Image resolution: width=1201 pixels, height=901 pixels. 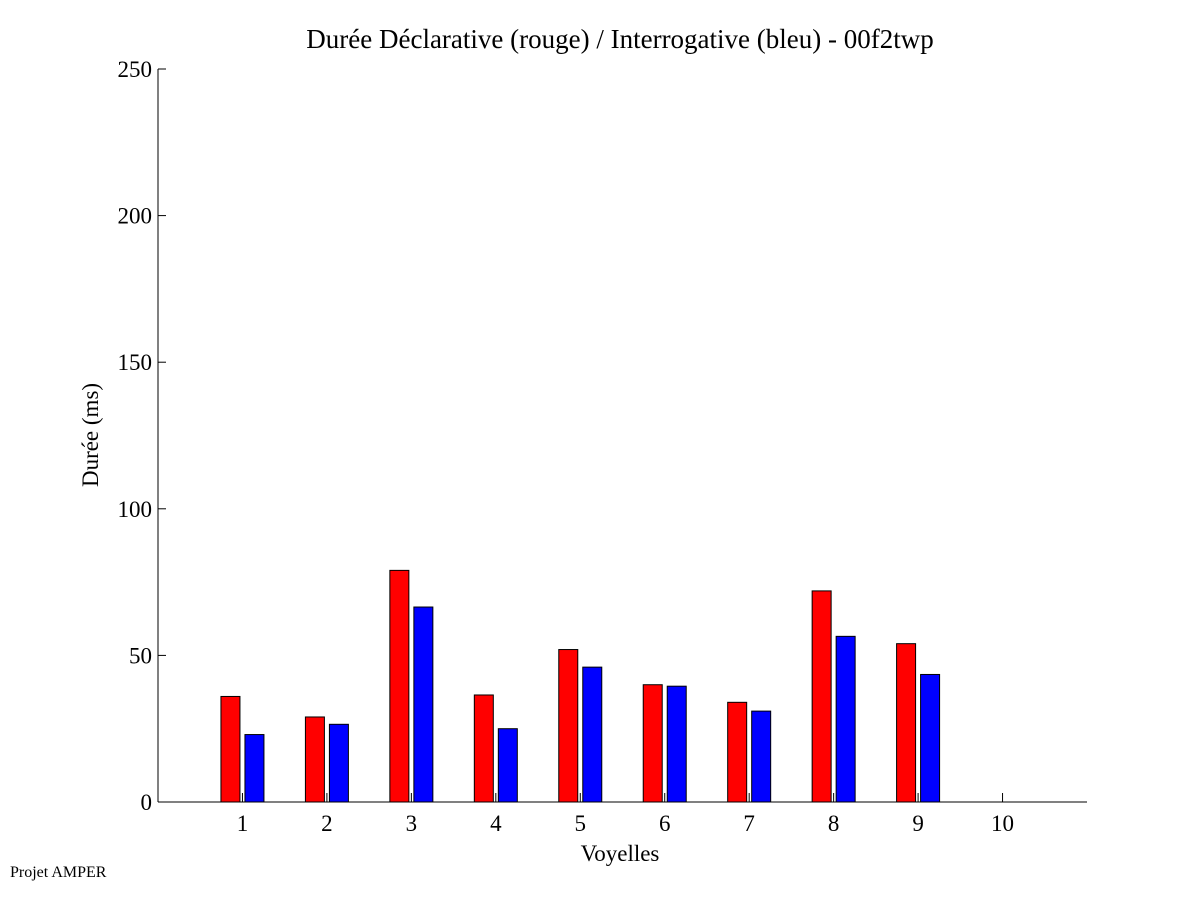 I want to click on x-tick-label-4: 4, so click(x=496, y=823).